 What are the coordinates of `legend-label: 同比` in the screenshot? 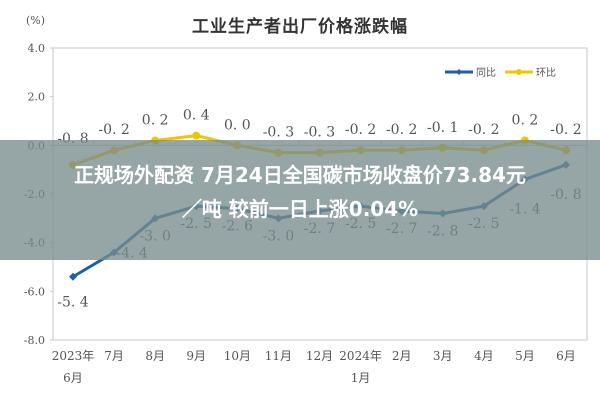 It's located at (486, 73).